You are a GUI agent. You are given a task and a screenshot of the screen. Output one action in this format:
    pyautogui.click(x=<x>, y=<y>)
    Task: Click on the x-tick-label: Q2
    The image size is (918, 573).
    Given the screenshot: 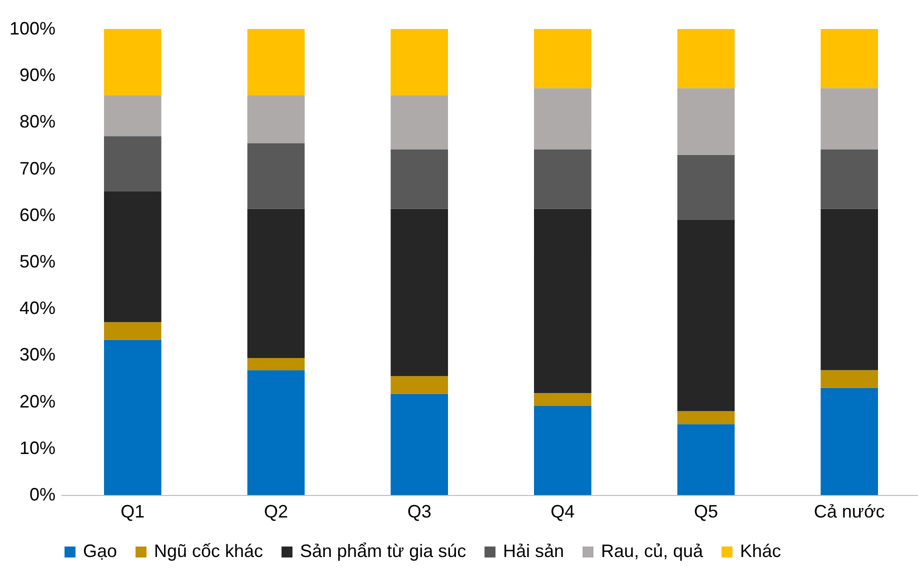 What is the action you would take?
    pyautogui.click(x=276, y=512)
    